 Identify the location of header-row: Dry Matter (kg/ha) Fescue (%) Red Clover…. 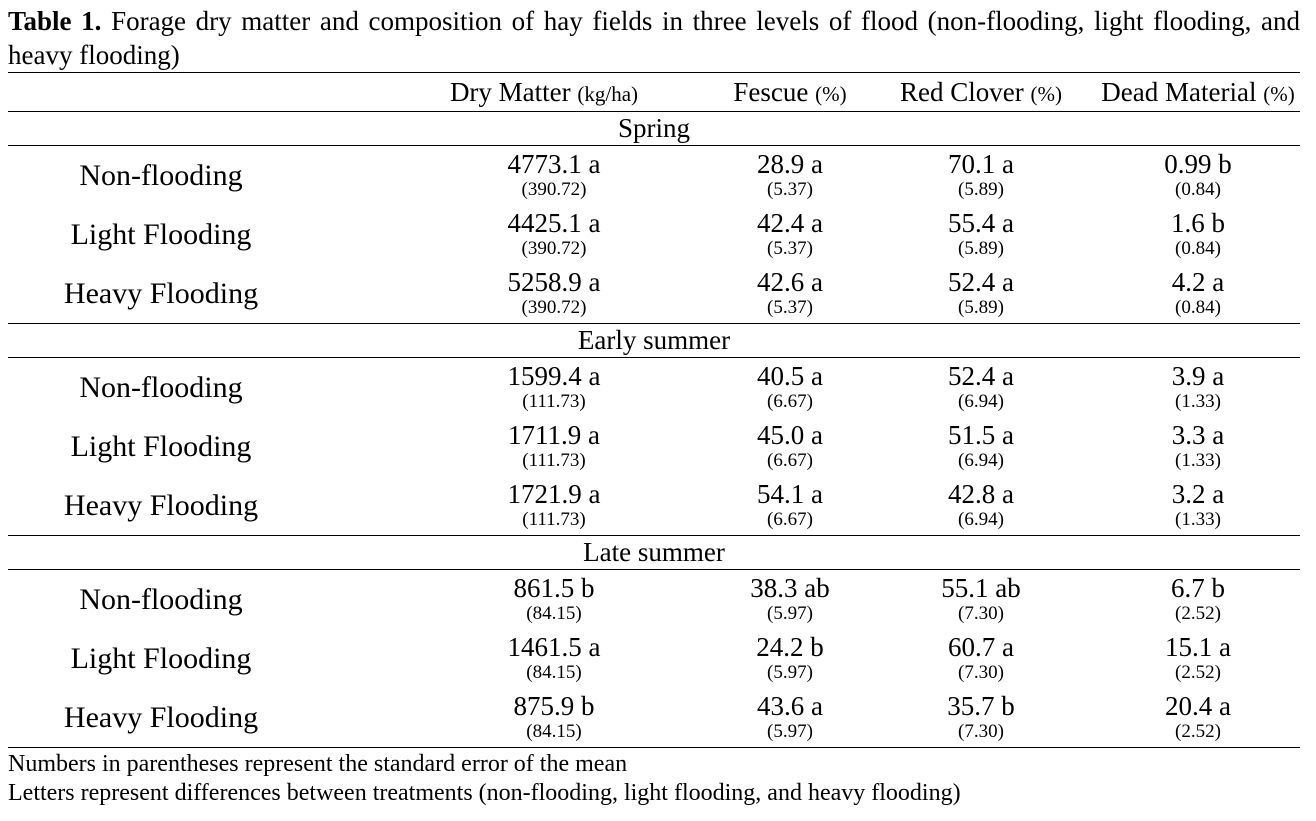
(654, 92).